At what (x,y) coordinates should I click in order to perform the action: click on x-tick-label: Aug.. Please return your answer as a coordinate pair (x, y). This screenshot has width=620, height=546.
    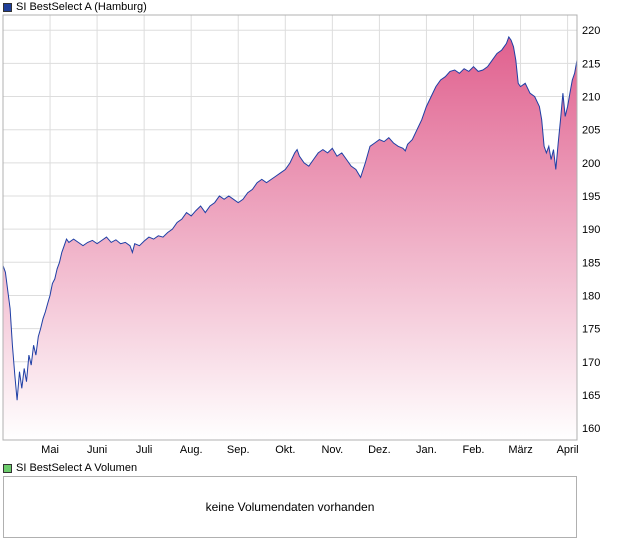
    Looking at the image, I should click on (191, 450).